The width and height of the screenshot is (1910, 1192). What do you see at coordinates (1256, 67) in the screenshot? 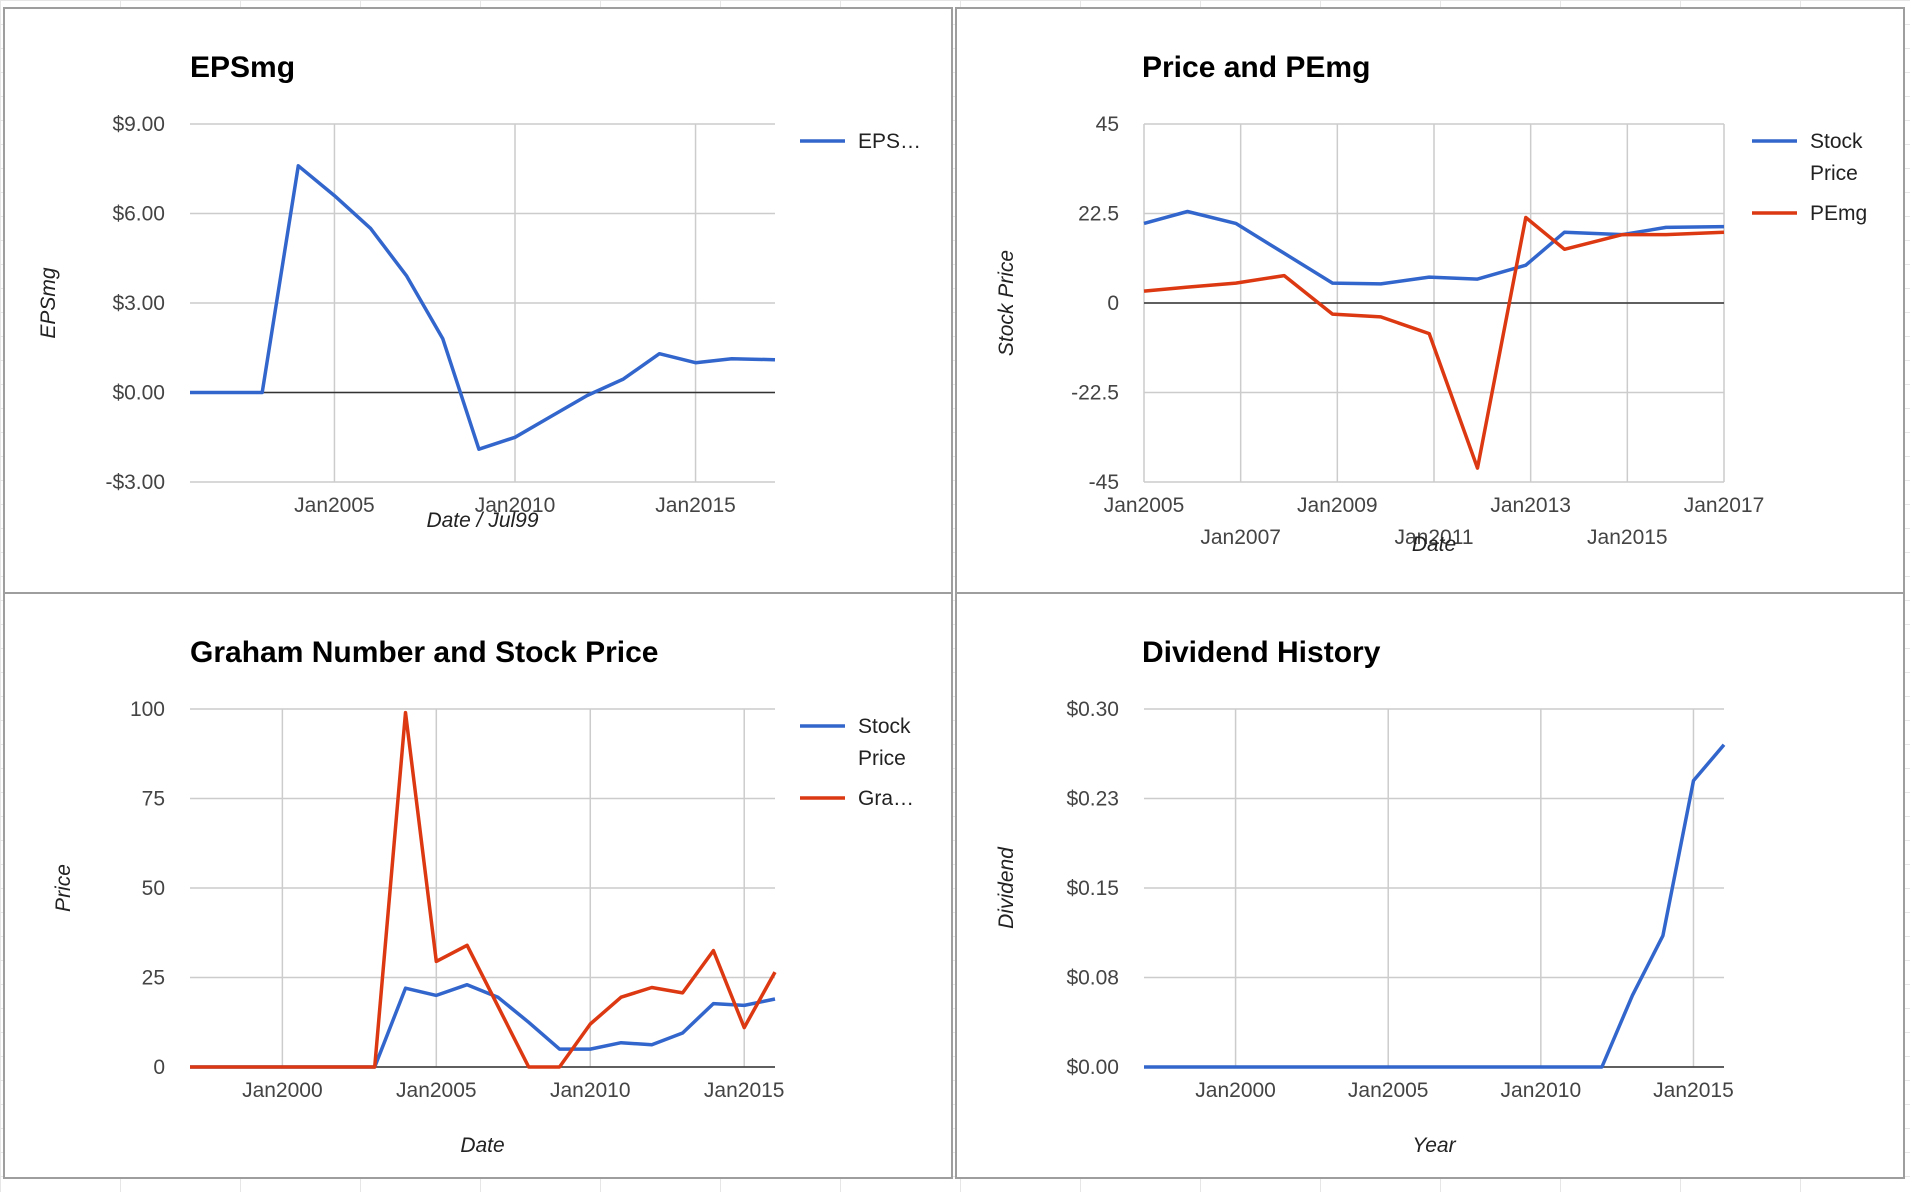
I see `chart-title: Price and PEmg` at bounding box center [1256, 67].